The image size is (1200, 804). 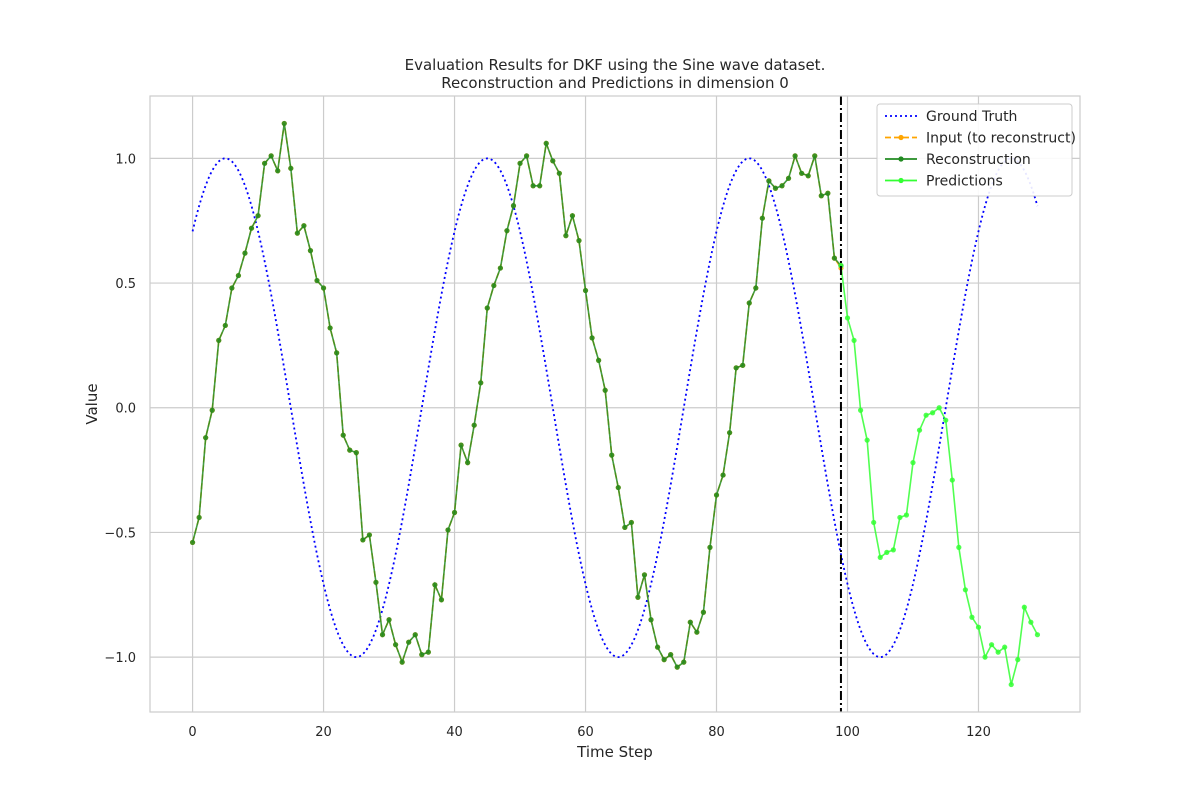 I want to click on legend-marker-reconstruction, so click(x=901, y=159).